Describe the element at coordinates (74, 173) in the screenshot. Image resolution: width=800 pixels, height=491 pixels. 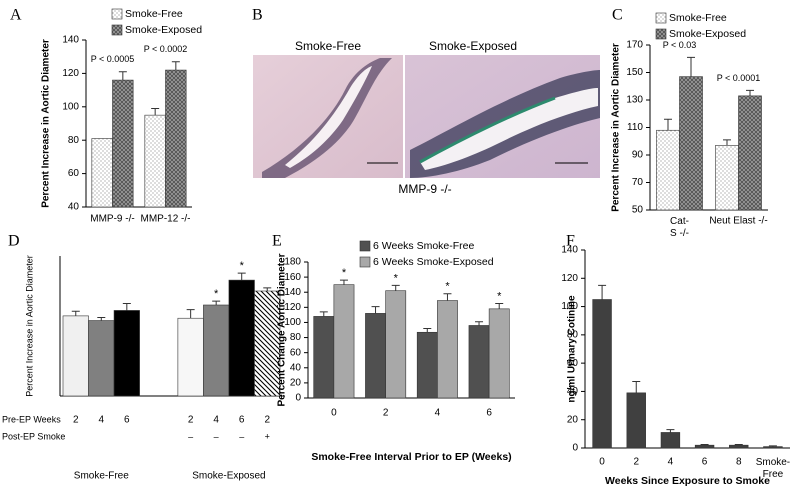
I see `y-tick-label: 60` at that location.